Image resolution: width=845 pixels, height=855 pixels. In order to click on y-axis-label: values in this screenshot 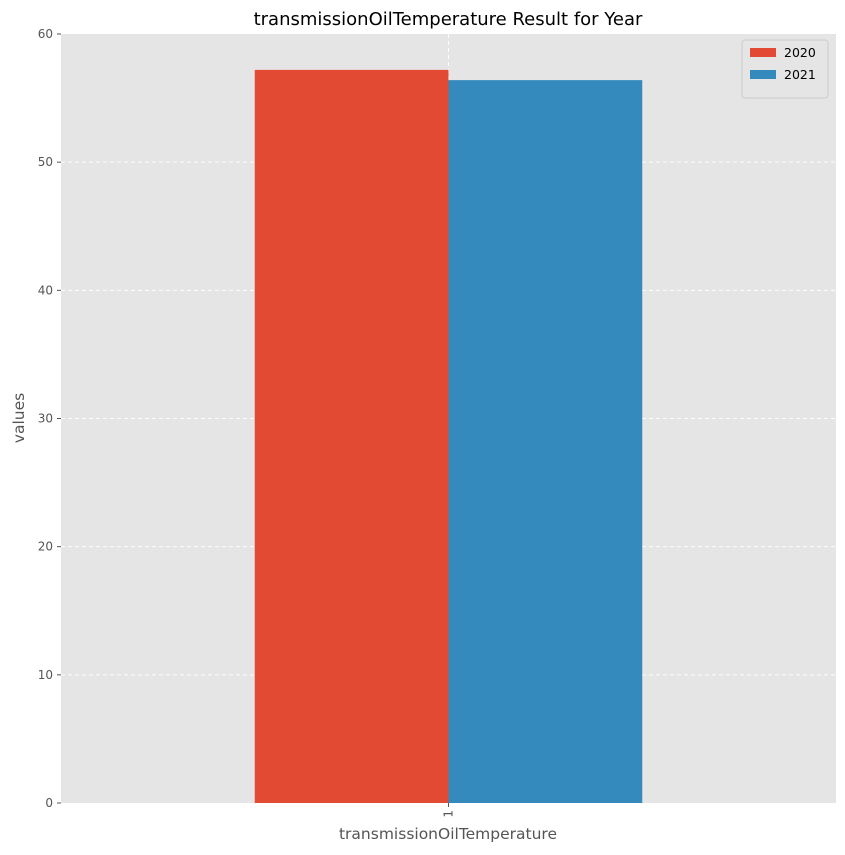, I will do `click(19, 418)`.